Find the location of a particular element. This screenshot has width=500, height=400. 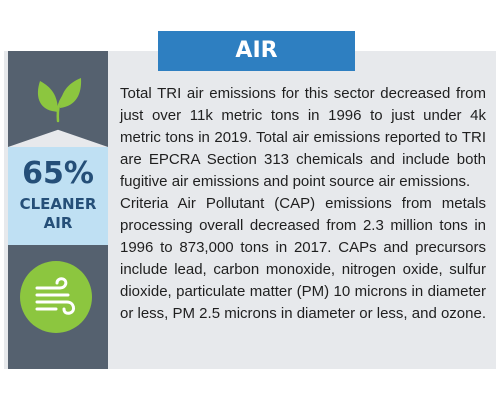

sidebar-ribbon is located at coordinates (58, 99).